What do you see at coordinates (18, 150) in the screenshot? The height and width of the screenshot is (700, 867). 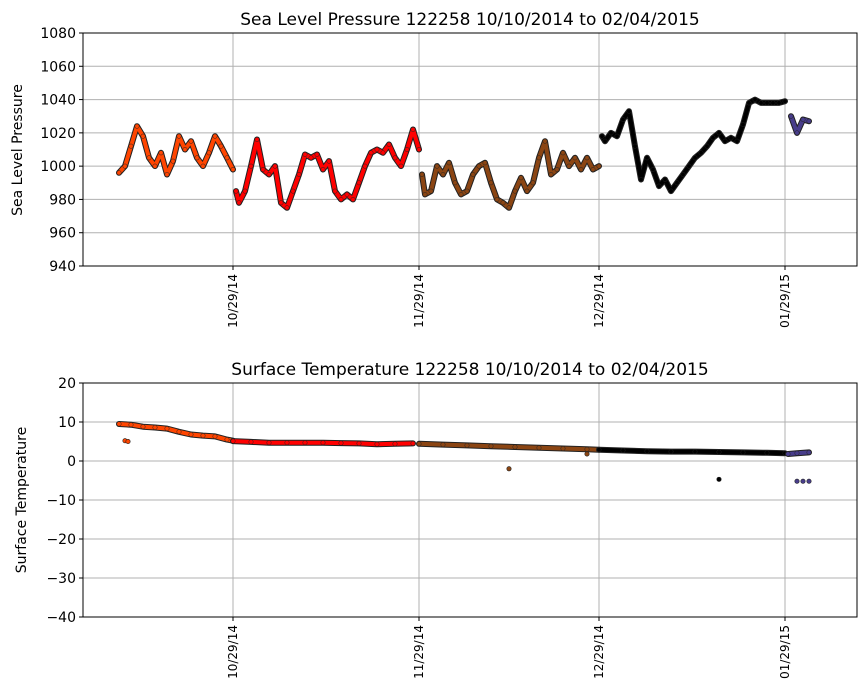 I see `pressure-y-axis-label: Sea Level Pressure` at bounding box center [18, 150].